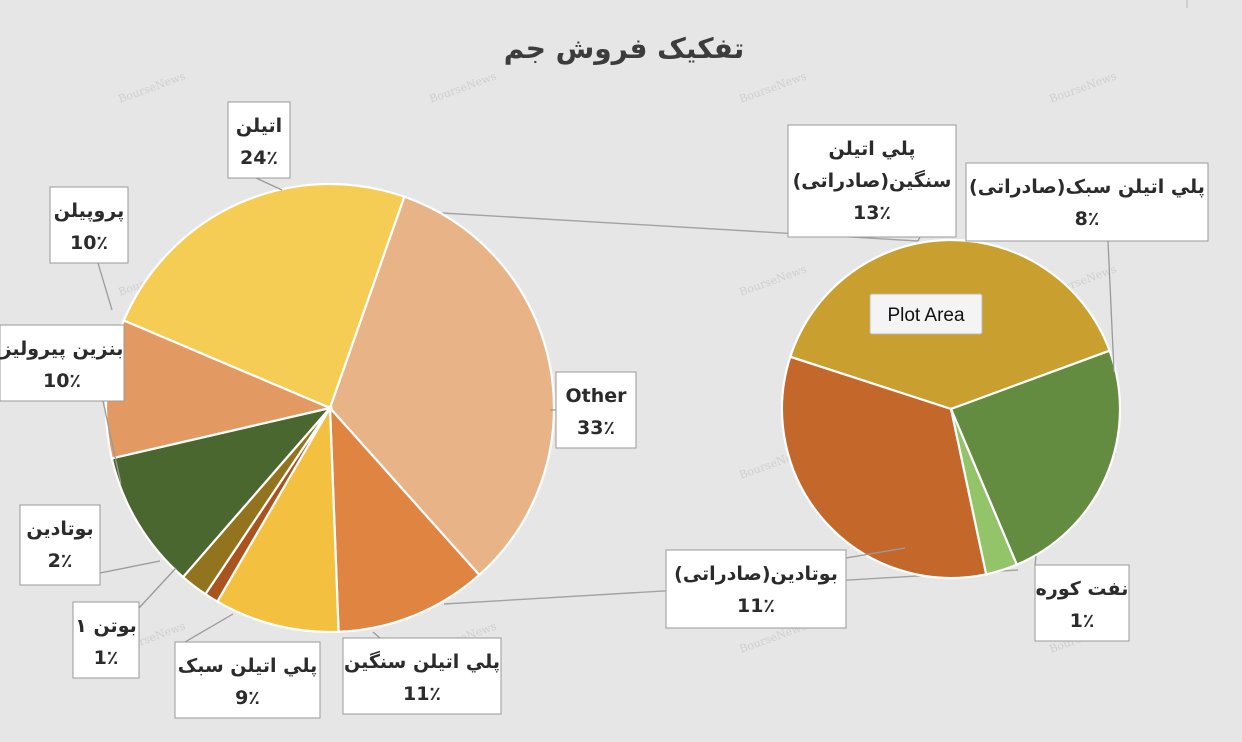 The width and height of the screenshot is (1242, 742). Describe the element at coordinates (157, 588) in the screenshot. I see `main-label-4-leader` at that location.